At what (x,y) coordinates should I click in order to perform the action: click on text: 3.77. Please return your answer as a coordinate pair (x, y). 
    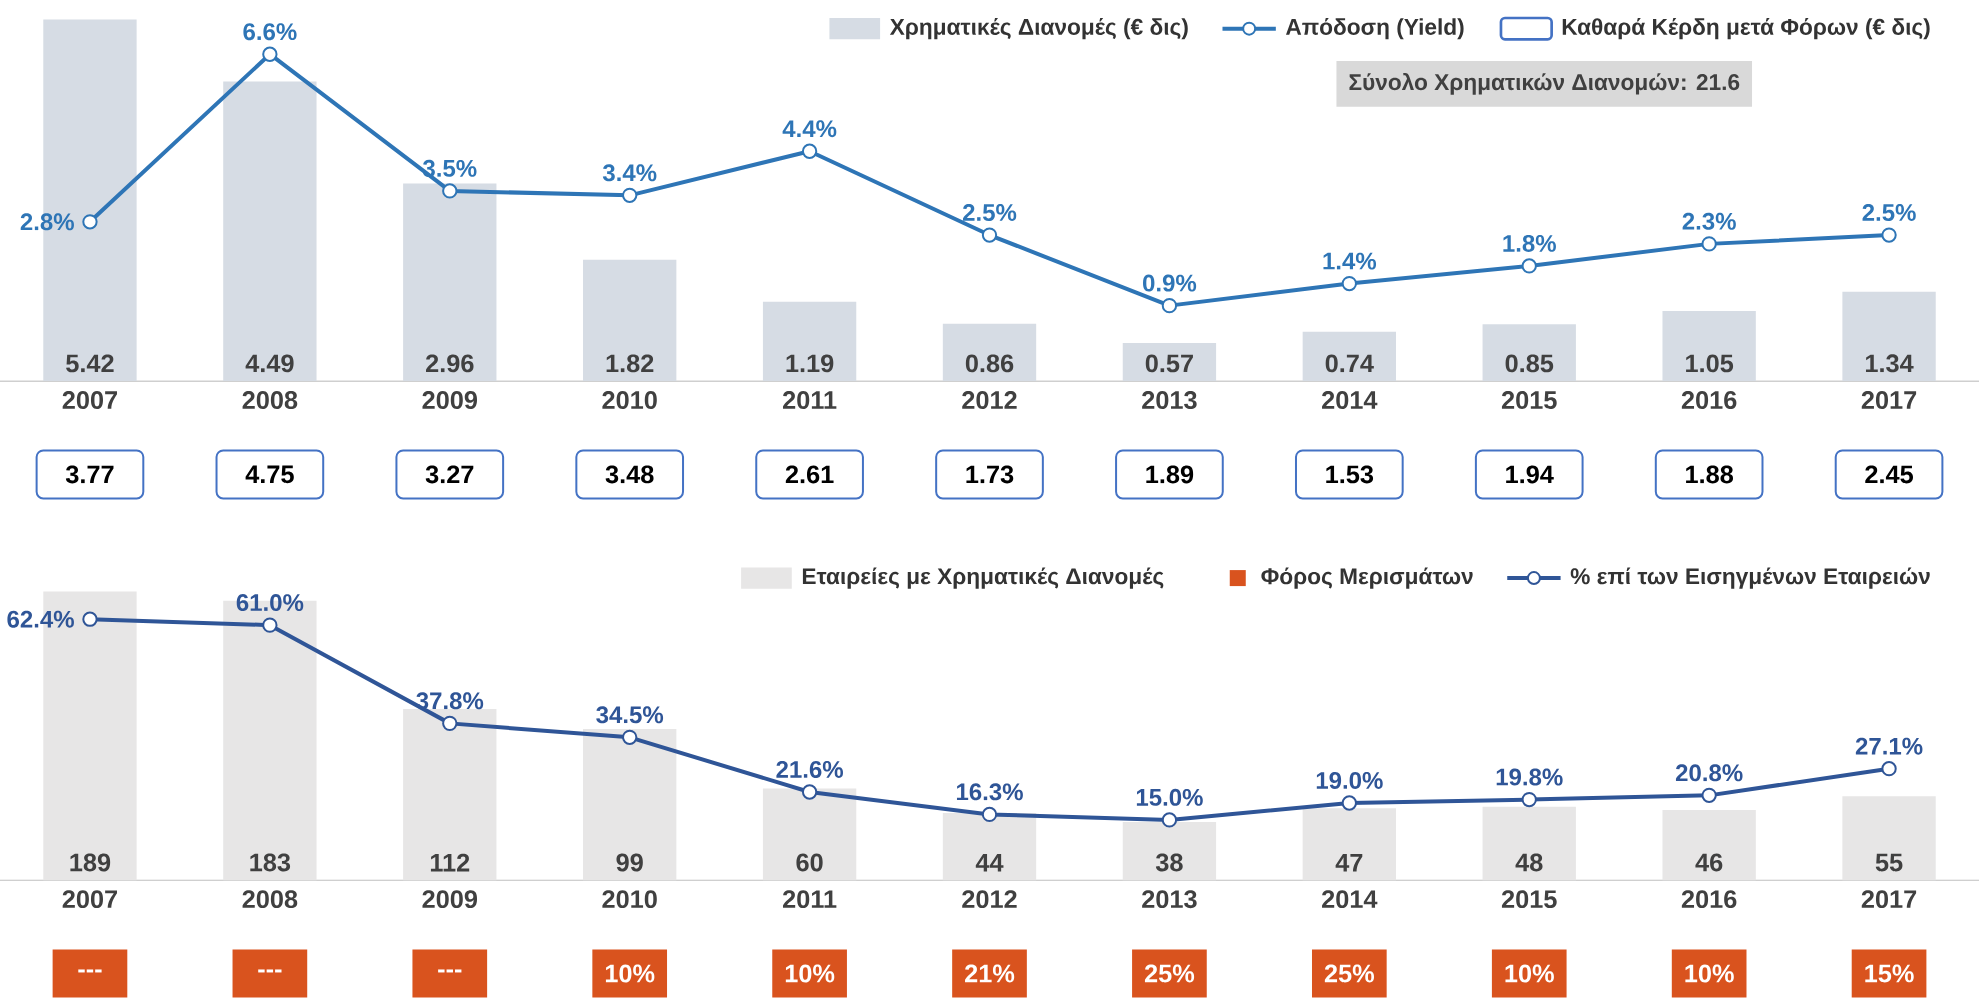
    Looking at the image, I should click on (89, 474).